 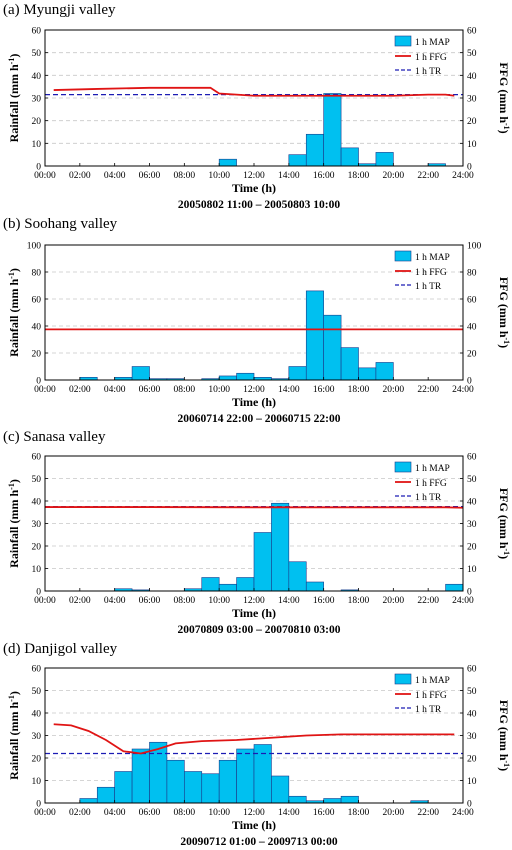 I want to click on y2-tick-label: 100, so click(x=474, y=247).